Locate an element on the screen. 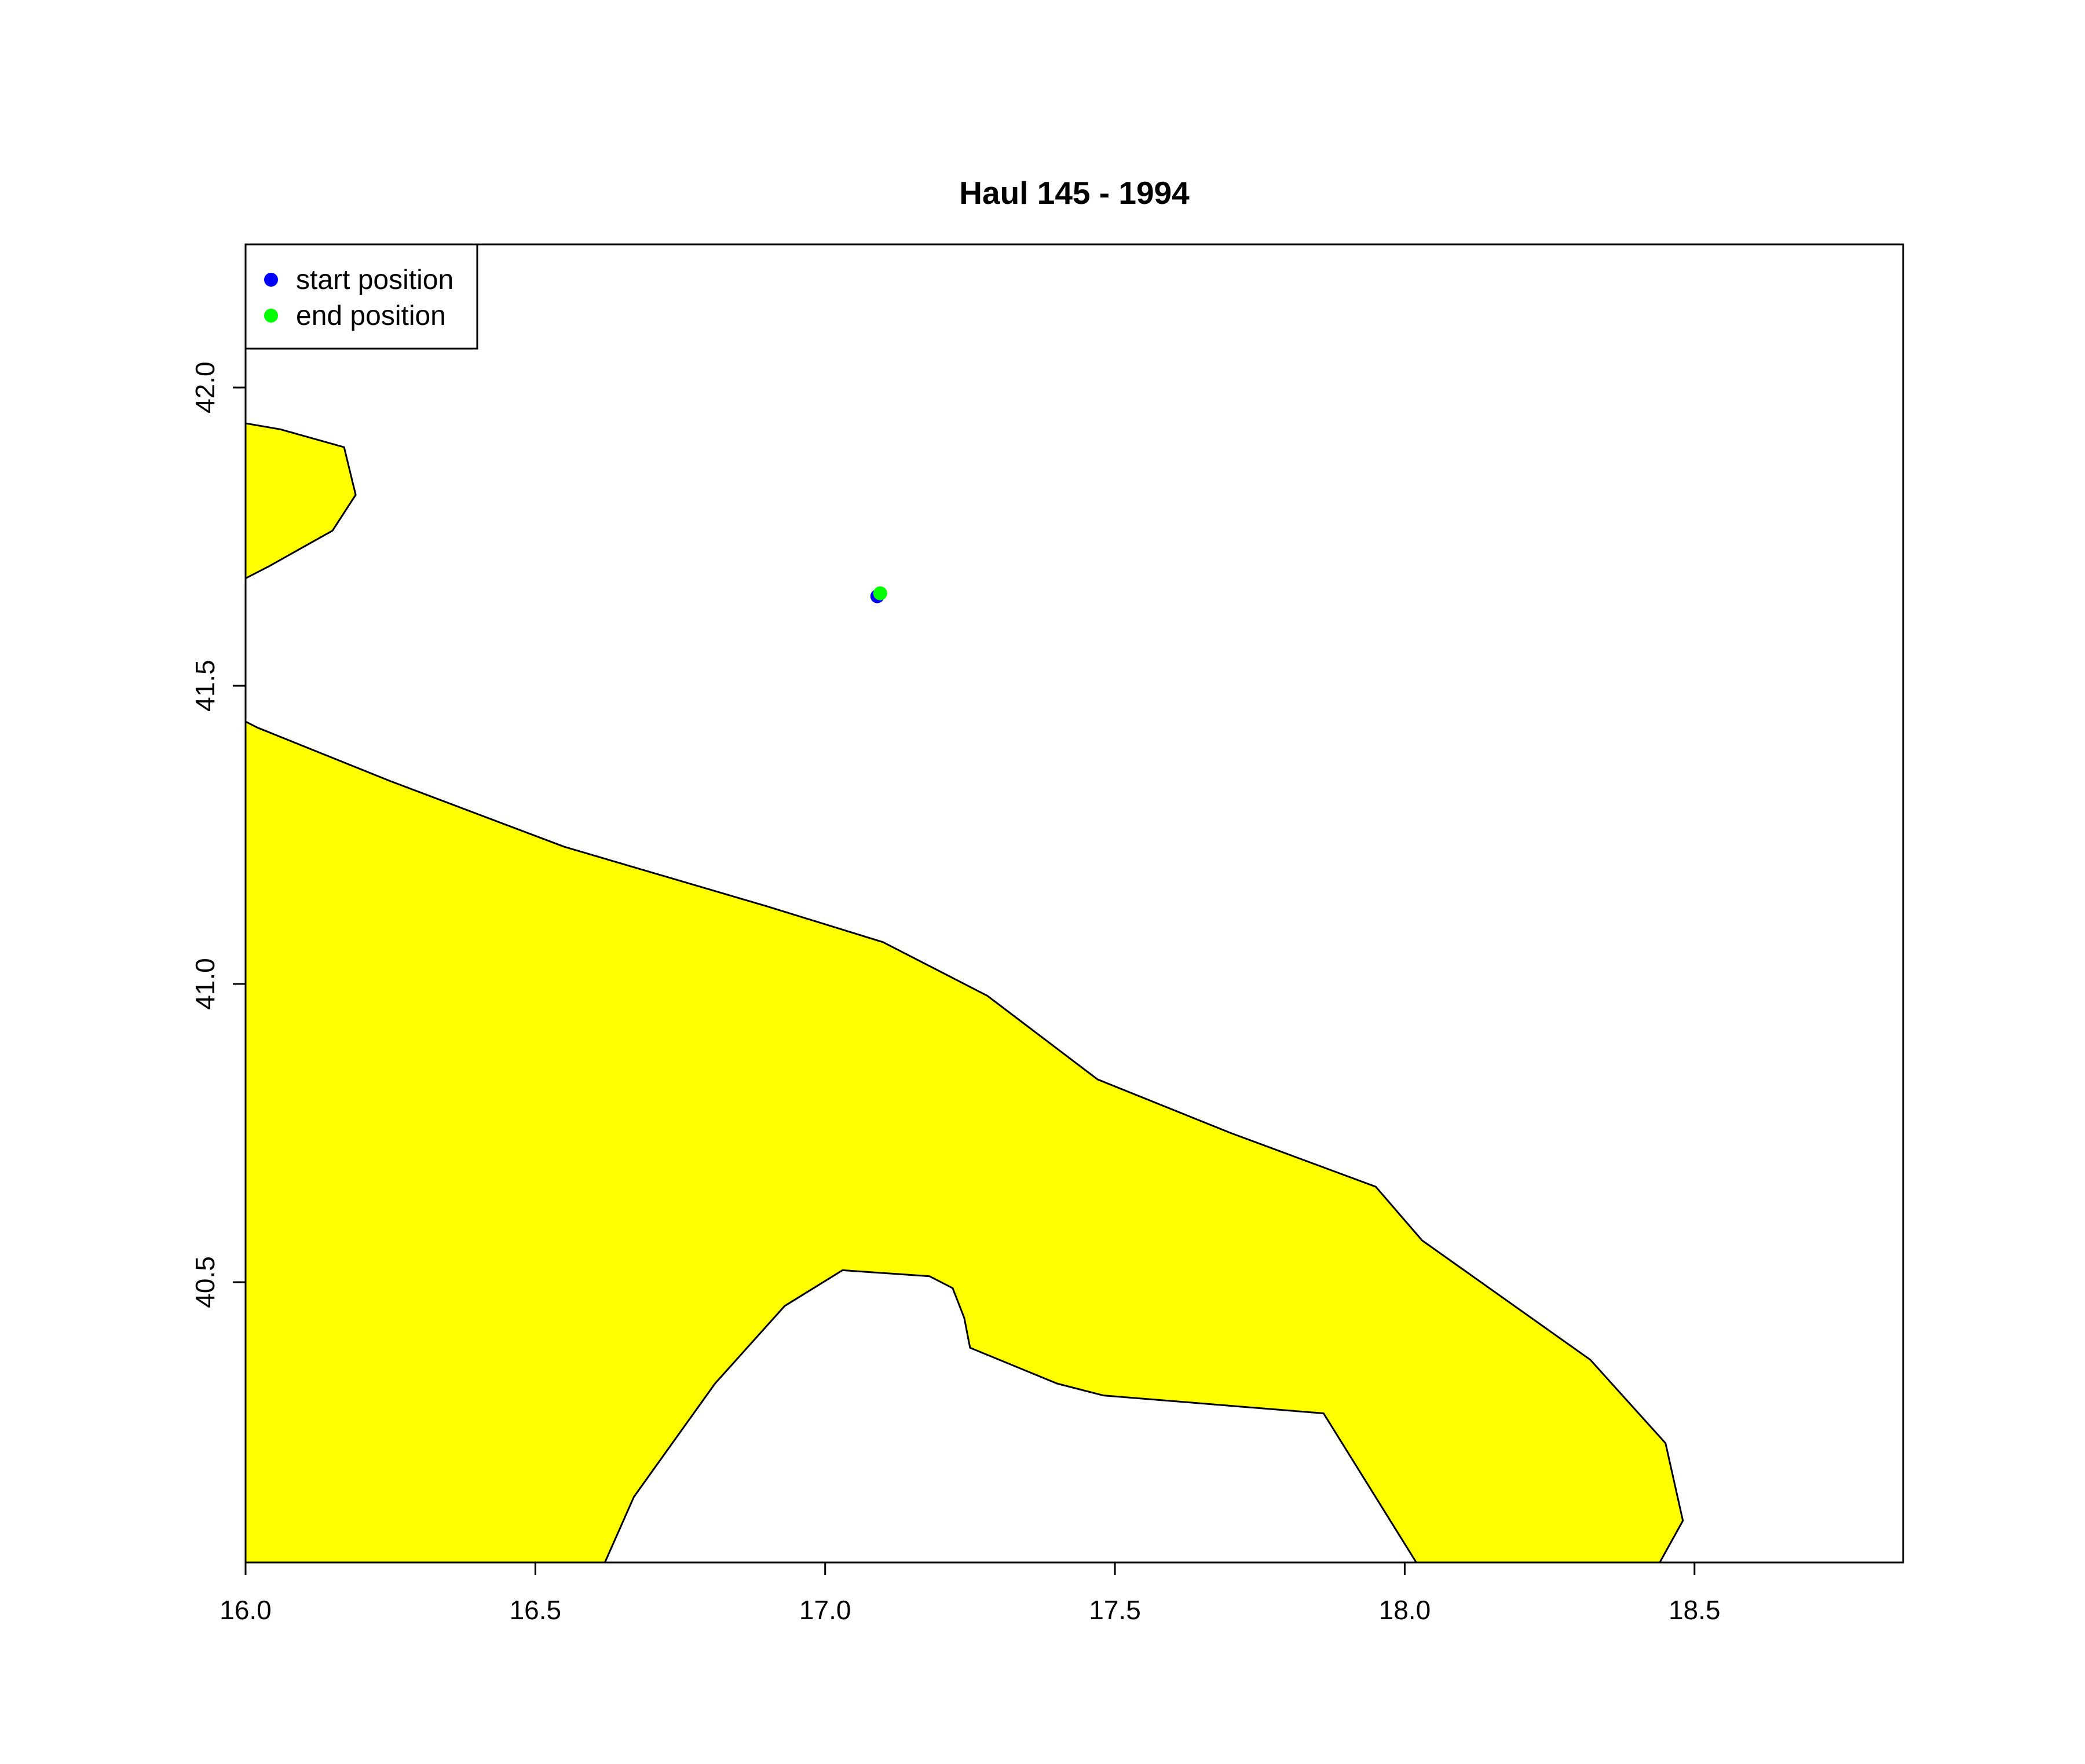  y-tick-label: 40.5 is located at coordinates (205, 1282).